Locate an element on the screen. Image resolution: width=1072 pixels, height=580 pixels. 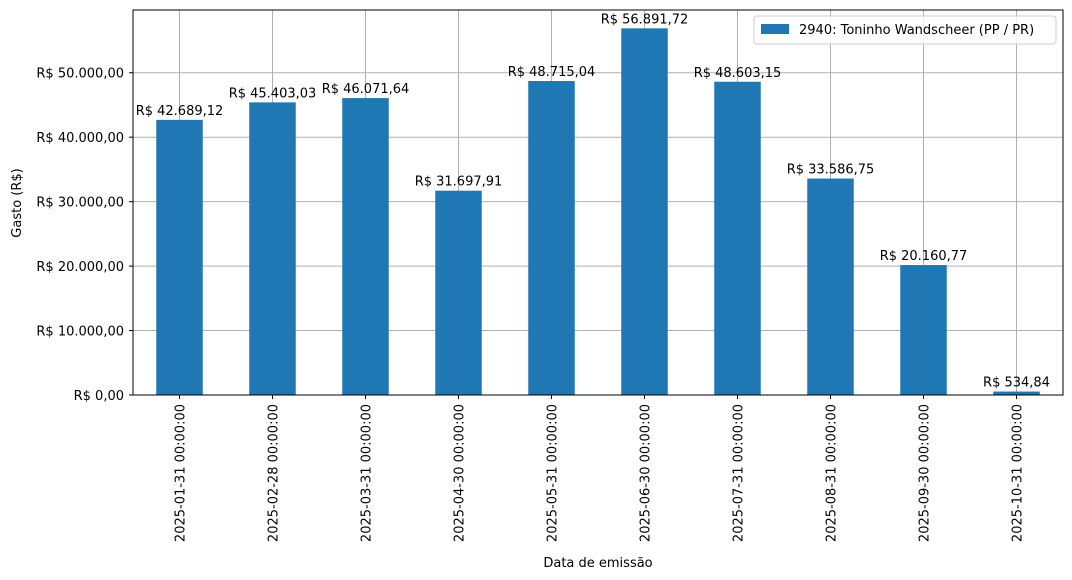
data-label: R$ 45.403,03 is located at coordinates (273, 93).